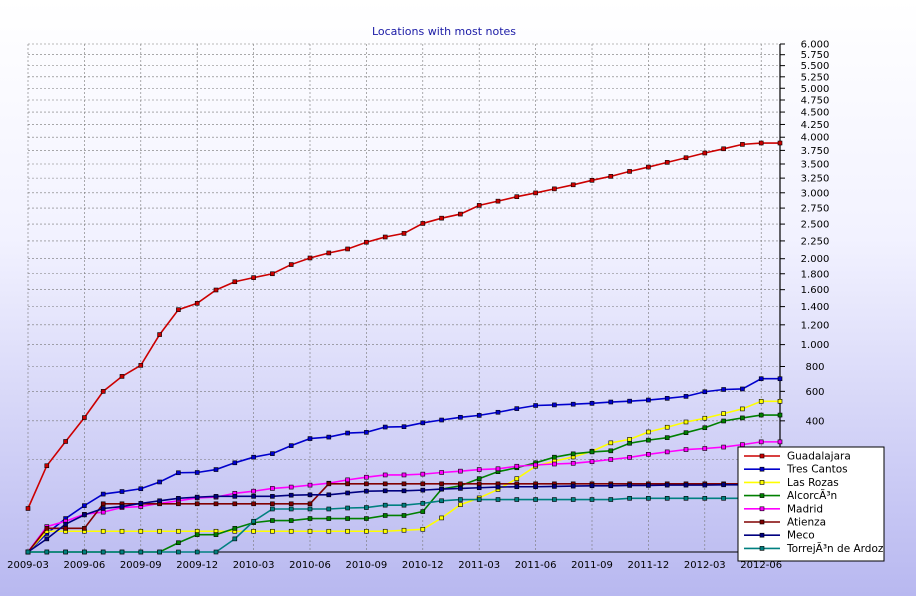 This screenshot has width=916, height=596. What do you see at coordinates (791, 483) in the screenshot?
I see `legend-item: Las Rozas` at bounding box center [791, 483].